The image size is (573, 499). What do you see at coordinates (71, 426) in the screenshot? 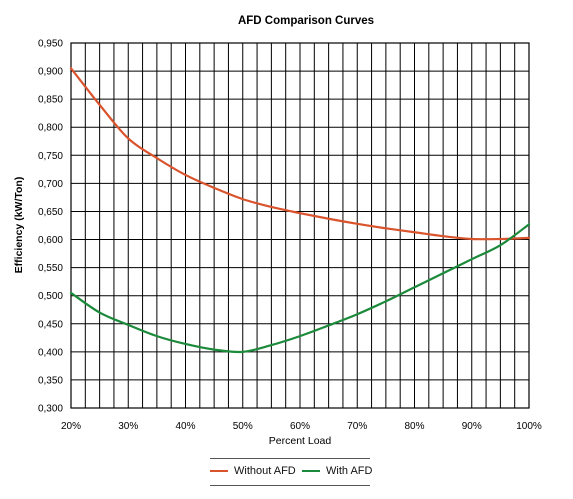
I see `x-tick-label: 20%` at bounding box center [71, 426].